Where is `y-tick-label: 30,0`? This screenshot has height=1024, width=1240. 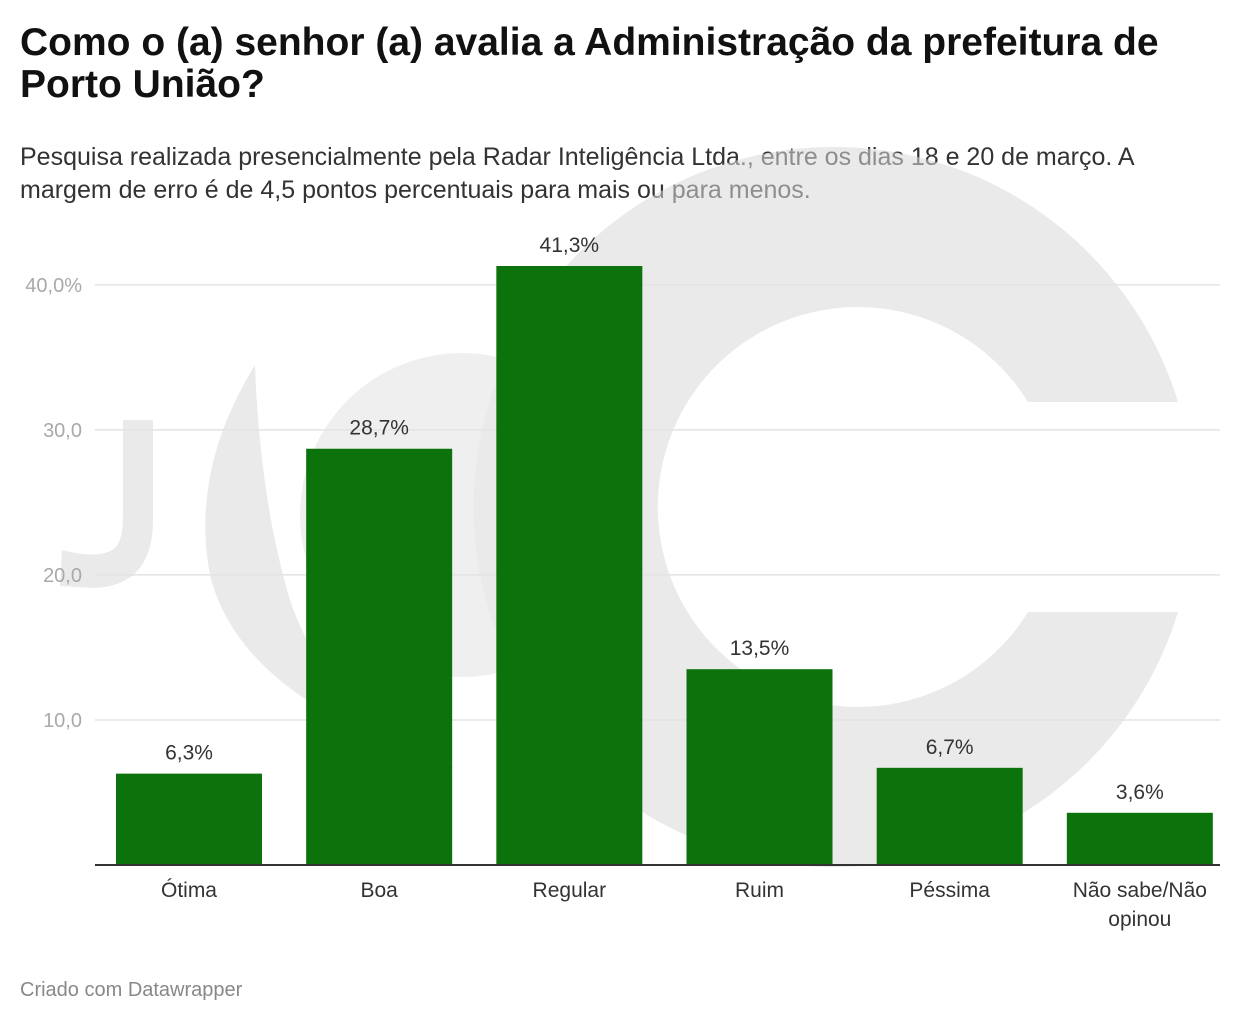
y-tick-label: 30,0 is located at coordinates (62, 431).